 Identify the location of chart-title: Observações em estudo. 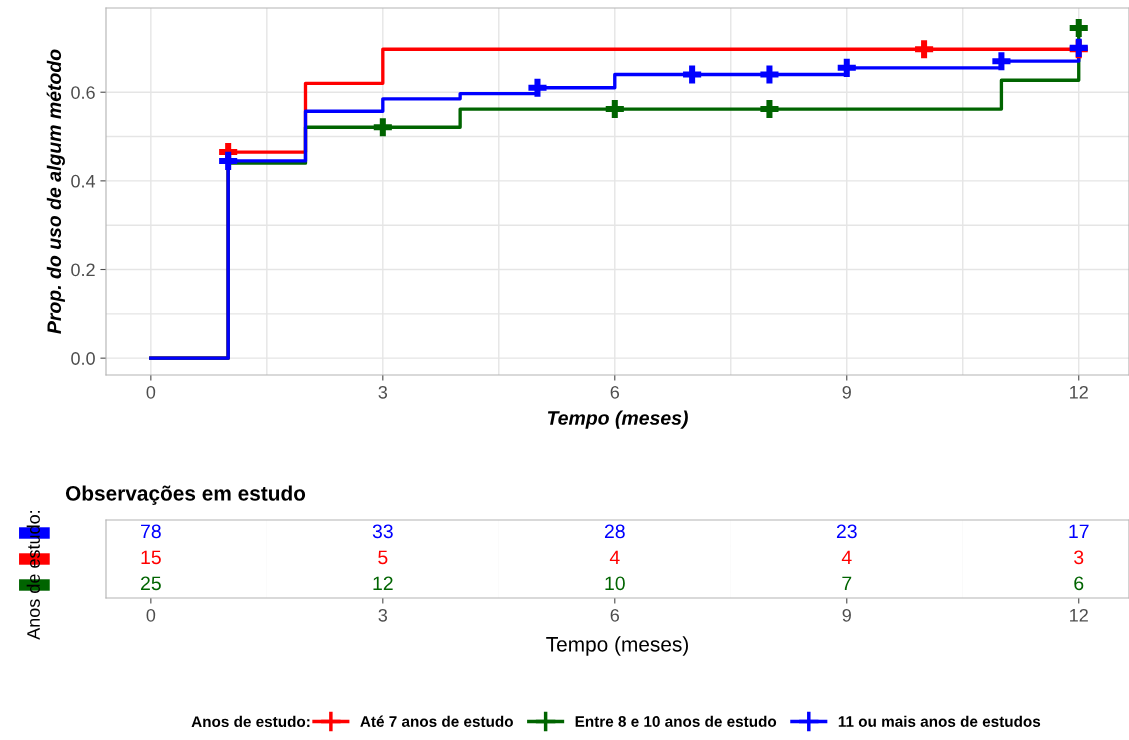
(185, 495).